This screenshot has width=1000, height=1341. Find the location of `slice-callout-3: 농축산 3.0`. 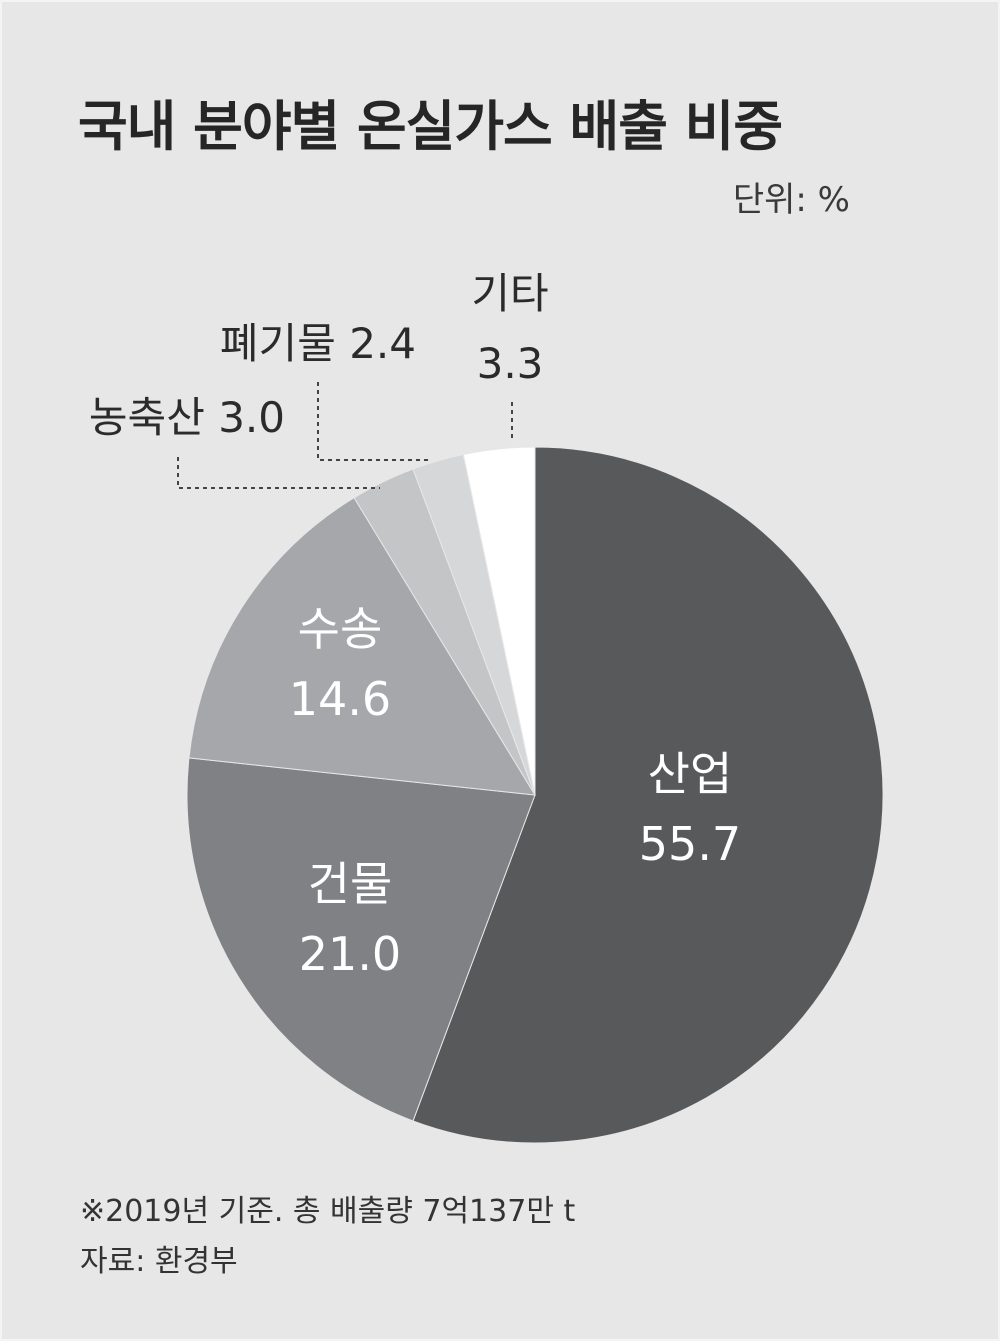

slice-callout-3: 농축산 3.0 is located at coordinates (187, 417).